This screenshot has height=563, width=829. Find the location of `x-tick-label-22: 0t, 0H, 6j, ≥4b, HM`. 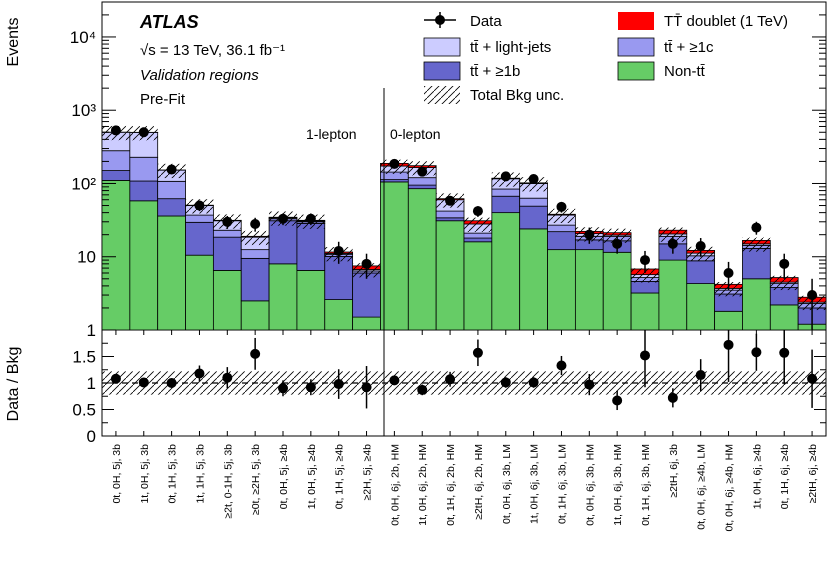

x-tick-label-22: 0t, 0H, 6j, ≥4b, HM is located at coordinates (730, 487).